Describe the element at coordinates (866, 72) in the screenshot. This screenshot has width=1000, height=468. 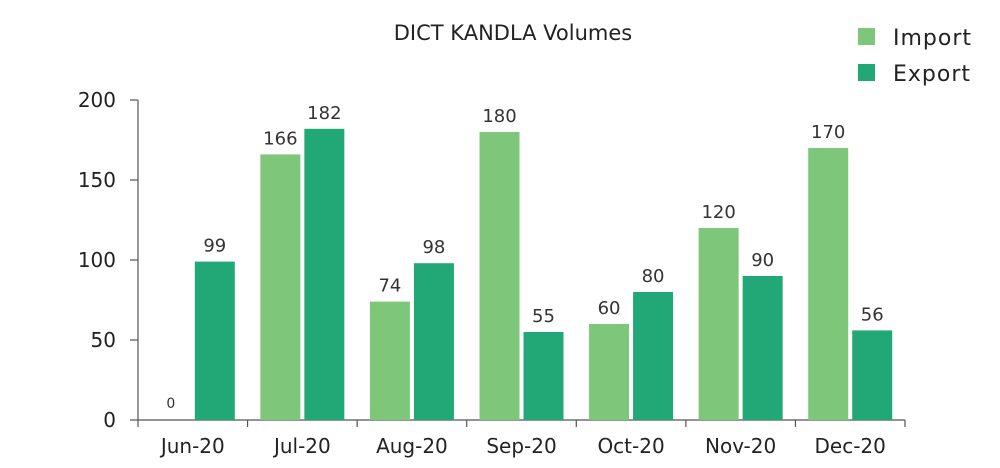
I see `legend-swatch-export` at that location.